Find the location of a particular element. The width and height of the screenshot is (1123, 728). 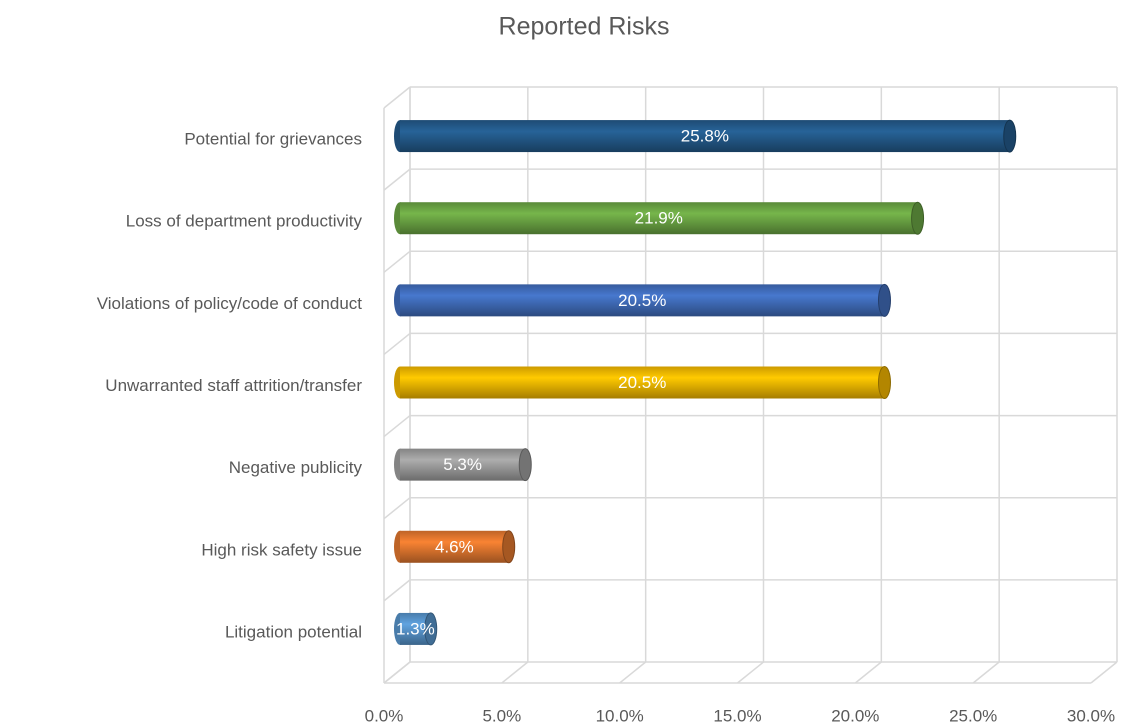

data-label: 5.3% is located at coordinates (462, 464).